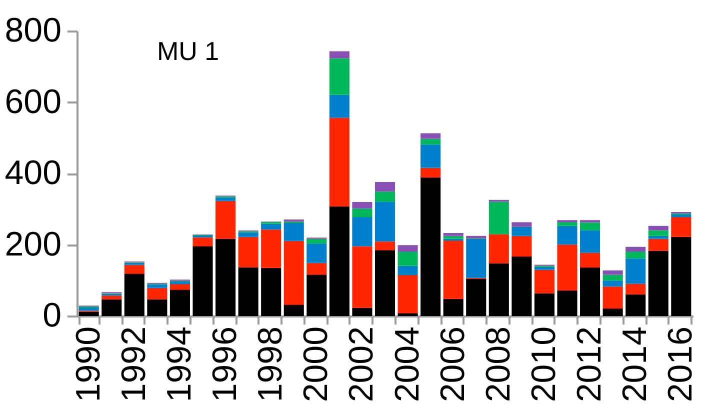 The height and width of the screenshot is (406, 705). I want to click on annotation: MU 1, so click(188, 51).